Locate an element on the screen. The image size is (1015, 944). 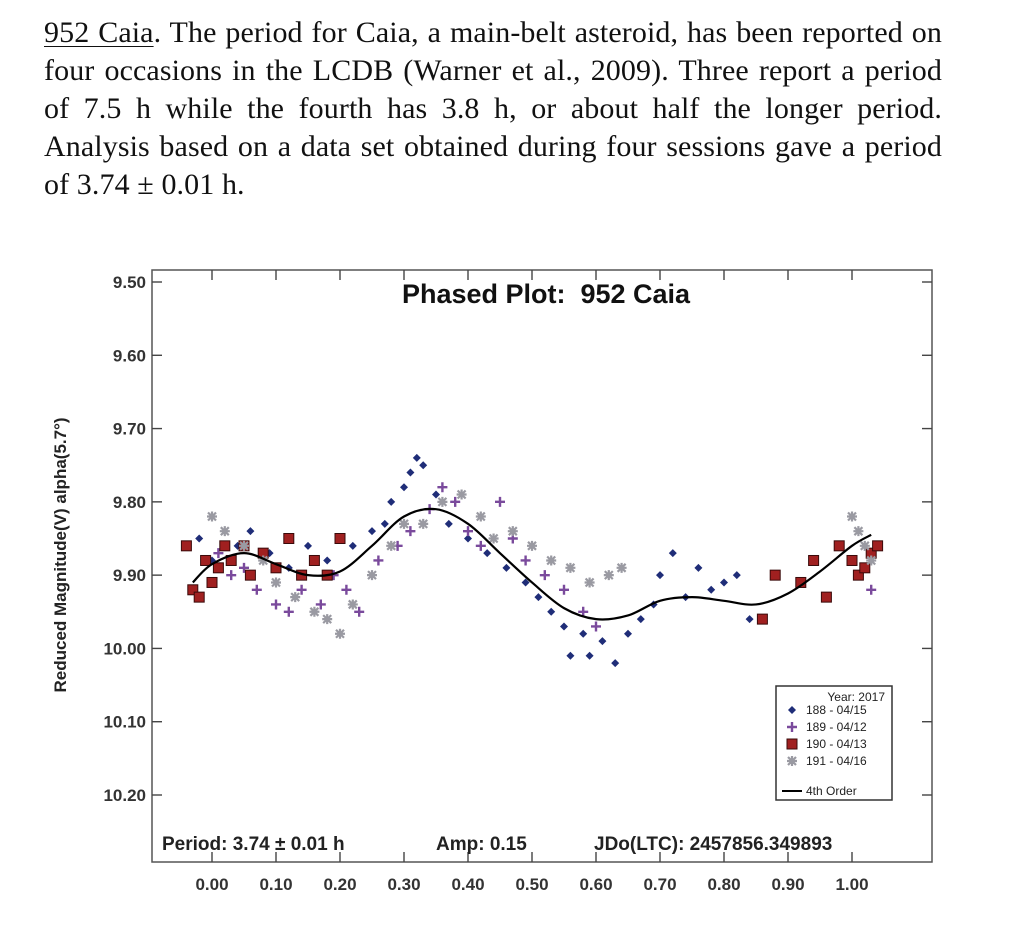
asteroid-name: 952 Caia is located at coordinates (99, 32).